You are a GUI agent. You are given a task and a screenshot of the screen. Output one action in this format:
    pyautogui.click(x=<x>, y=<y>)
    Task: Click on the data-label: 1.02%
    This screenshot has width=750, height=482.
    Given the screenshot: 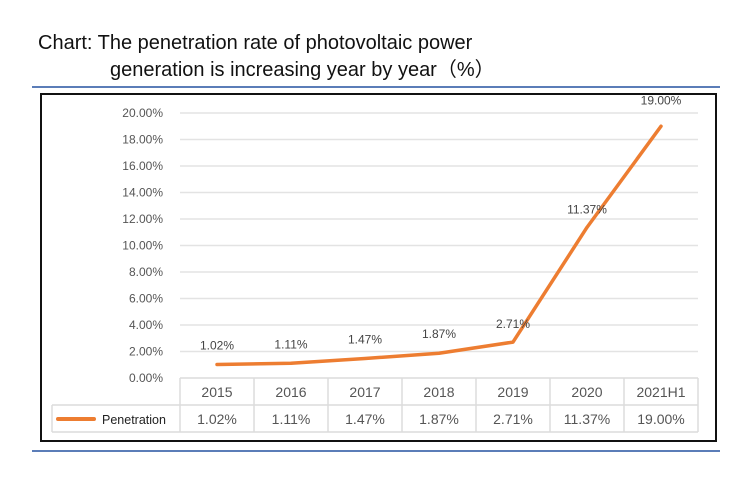 What is the action you would take?
    pyautogui.click(x=217, y=345)
    